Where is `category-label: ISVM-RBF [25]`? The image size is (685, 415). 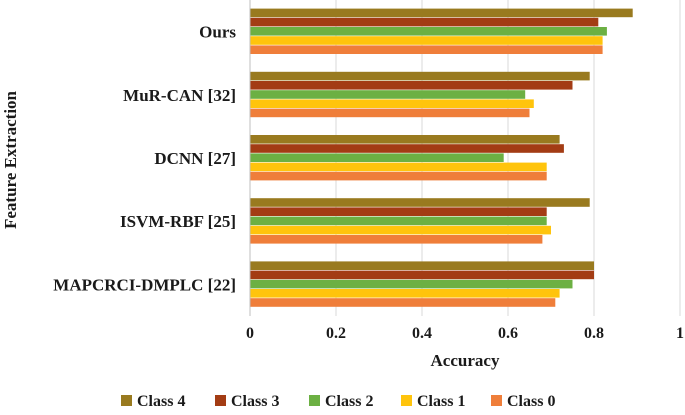 category-label: ISVM-RBF [25] is located at coordinates (178, 221).